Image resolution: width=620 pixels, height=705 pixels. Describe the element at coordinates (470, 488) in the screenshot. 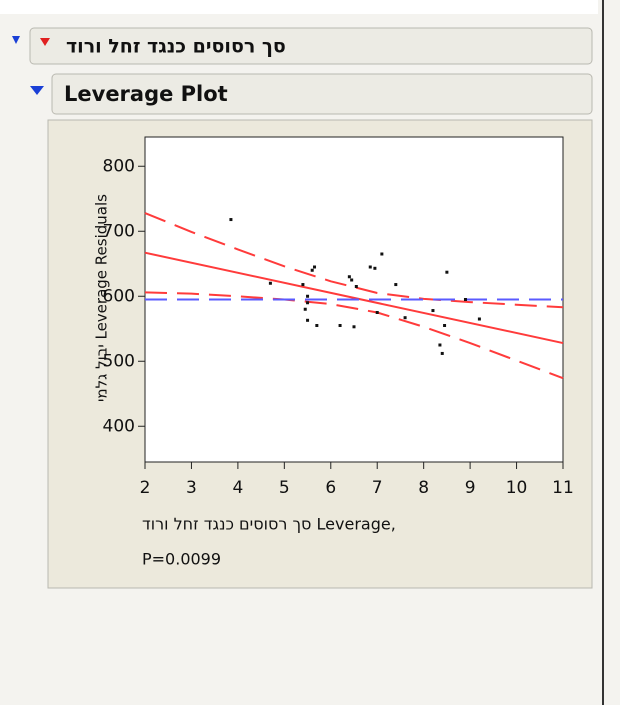

I see `x-tick-label: 9` at that location.